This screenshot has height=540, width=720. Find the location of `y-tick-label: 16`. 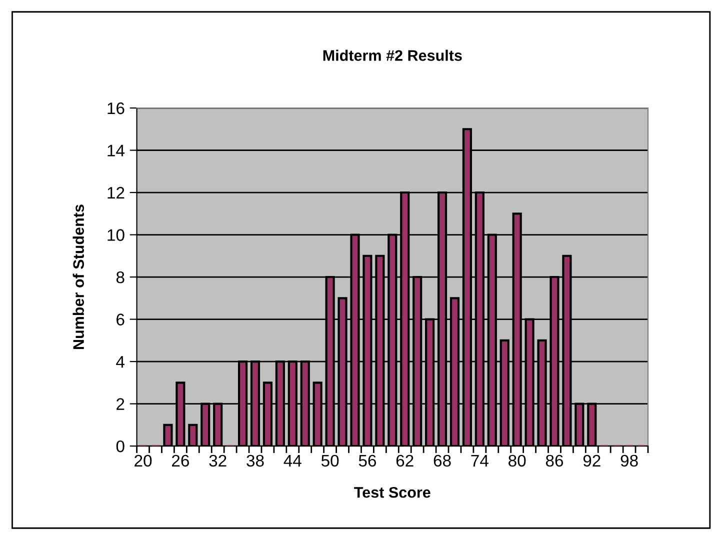

y-tick-label: 16 is located at coordinates (116, 108).